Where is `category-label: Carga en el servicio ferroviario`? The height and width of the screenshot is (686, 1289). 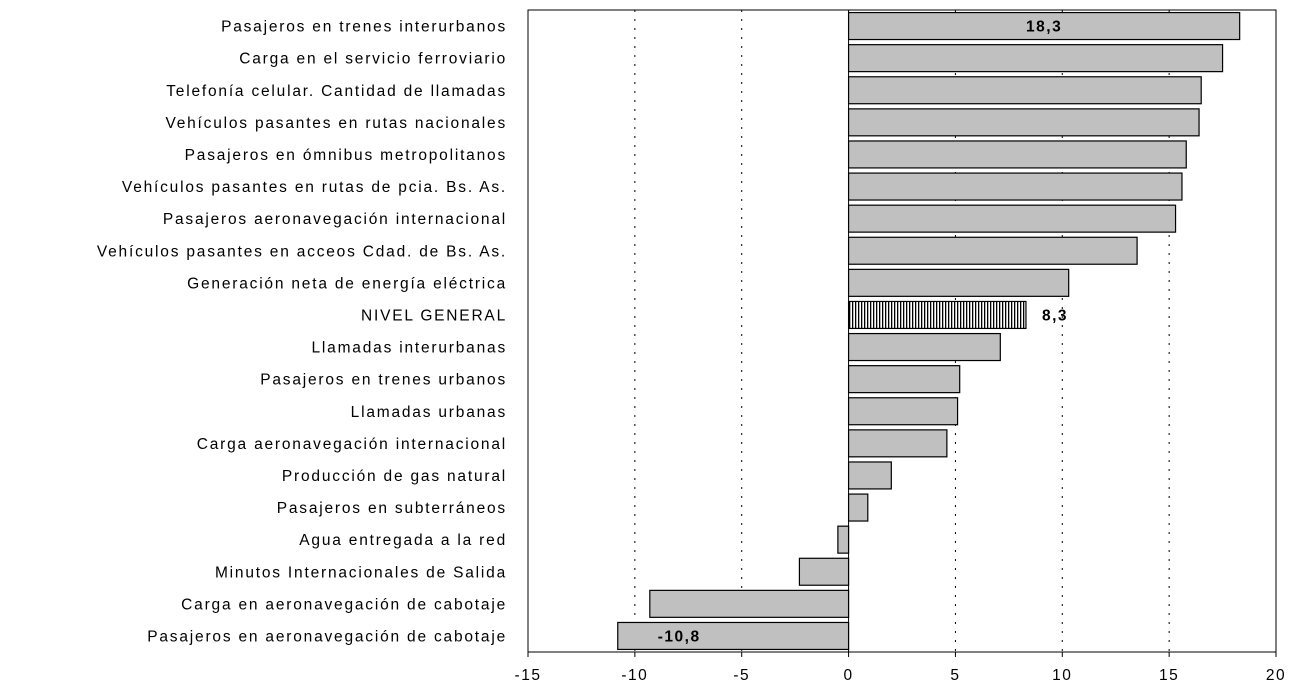 category-label: Carga en el servicio ferroviario is located at coordinates (373, 59).